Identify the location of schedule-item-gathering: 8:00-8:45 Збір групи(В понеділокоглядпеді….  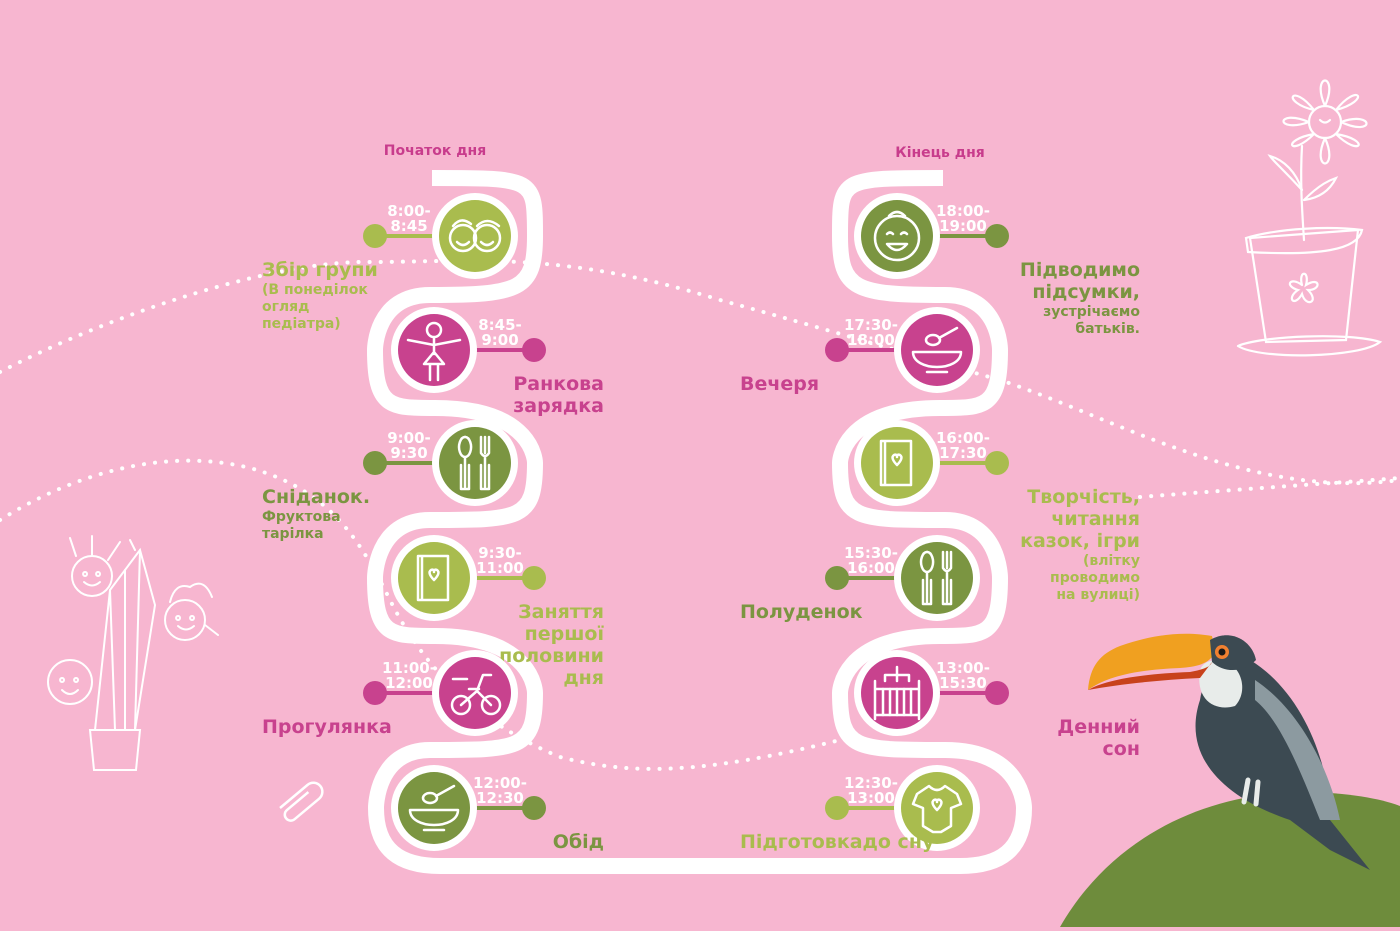
(390, 262).